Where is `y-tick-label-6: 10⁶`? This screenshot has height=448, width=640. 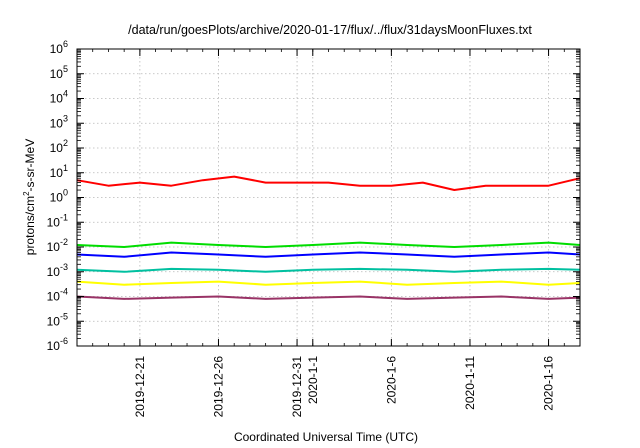
y-tick-label-6: 10⁶ is located at coordinates (59, 47).